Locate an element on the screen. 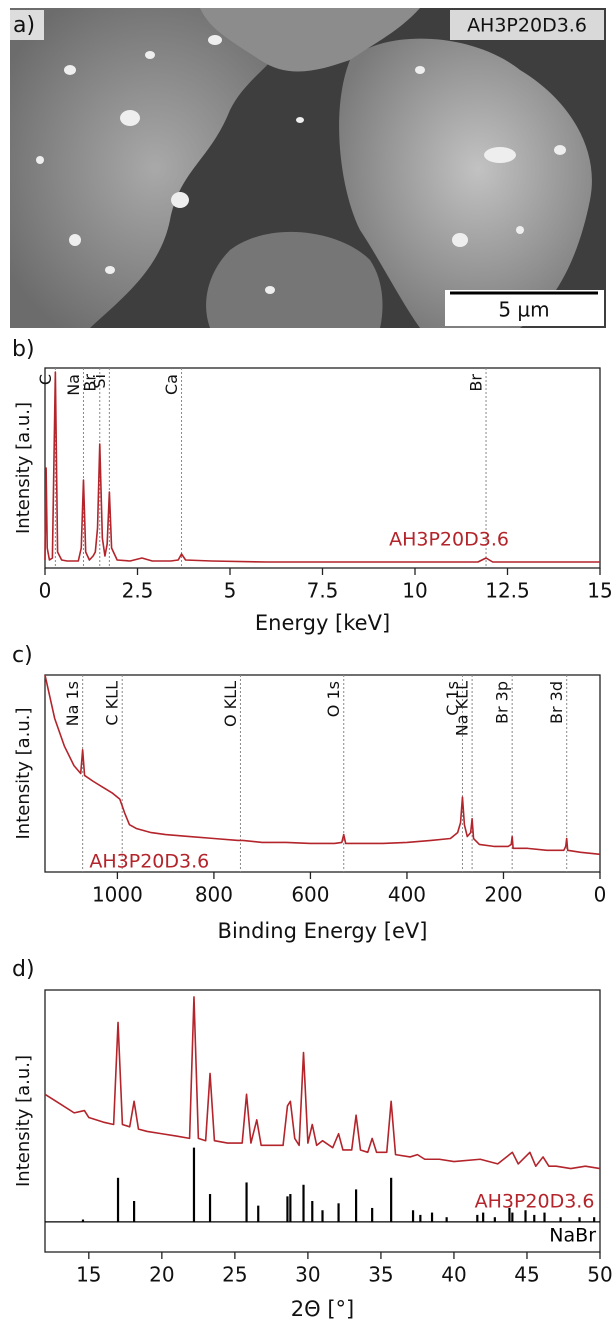 This screenshot has height=1329, width=616. sample-label-box is located at coordinates (527, 25).